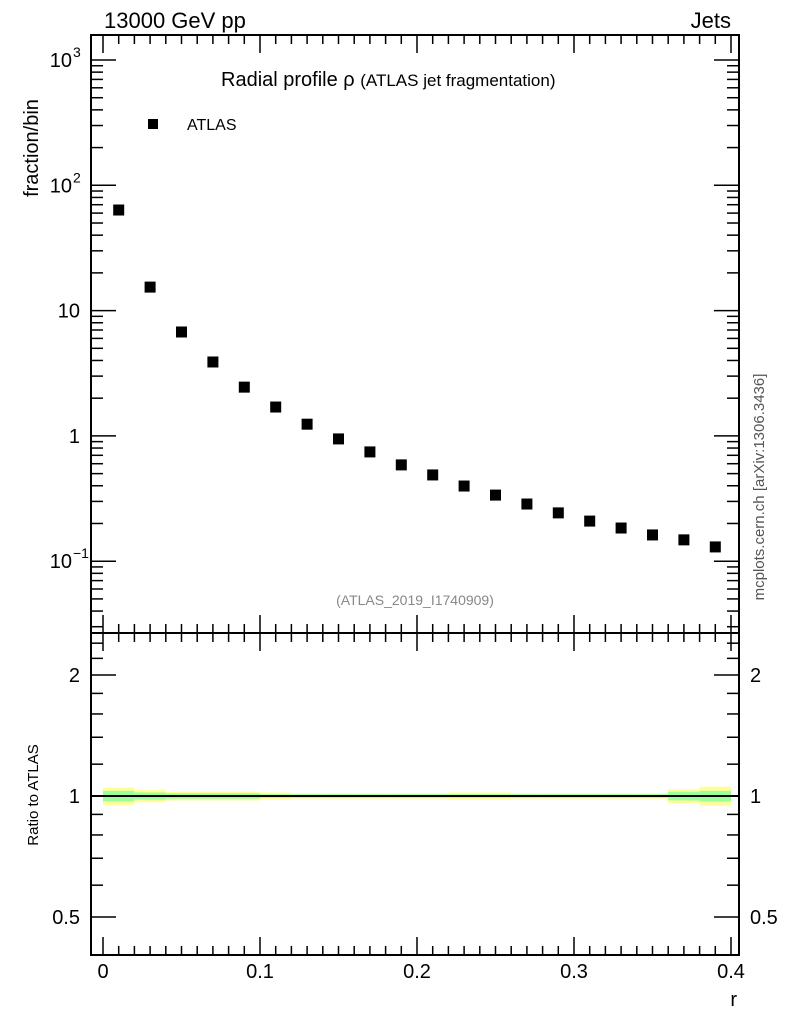  Describe the element at coordinates (417, 972) in the screenshot. I see `x-tick-label: 0.2` at that location.